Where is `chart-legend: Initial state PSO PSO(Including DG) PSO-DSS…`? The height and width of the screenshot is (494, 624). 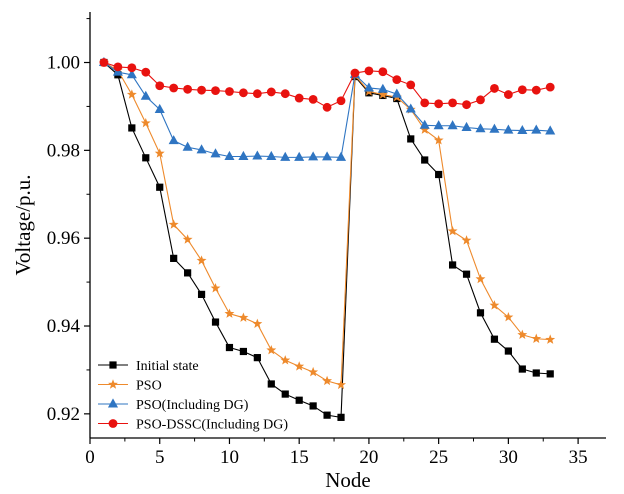
chart-legend: Initial state PSO PSO(Including DG) PSO-DSS… is located at coordinates (193, 396).